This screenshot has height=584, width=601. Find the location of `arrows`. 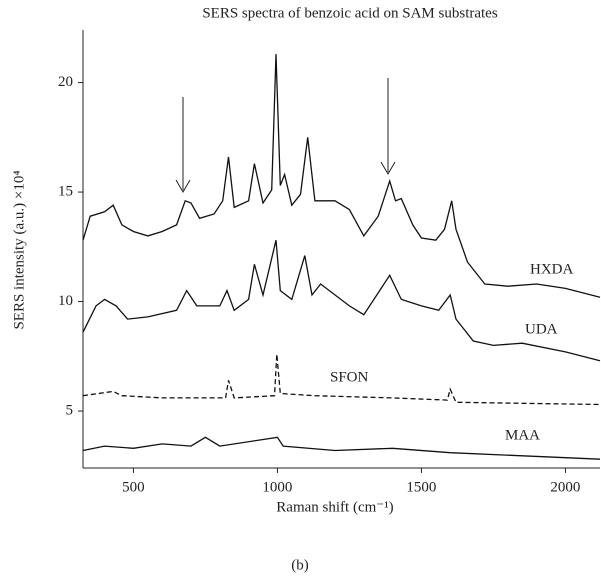

arrows is located at coordinates (285, 135).